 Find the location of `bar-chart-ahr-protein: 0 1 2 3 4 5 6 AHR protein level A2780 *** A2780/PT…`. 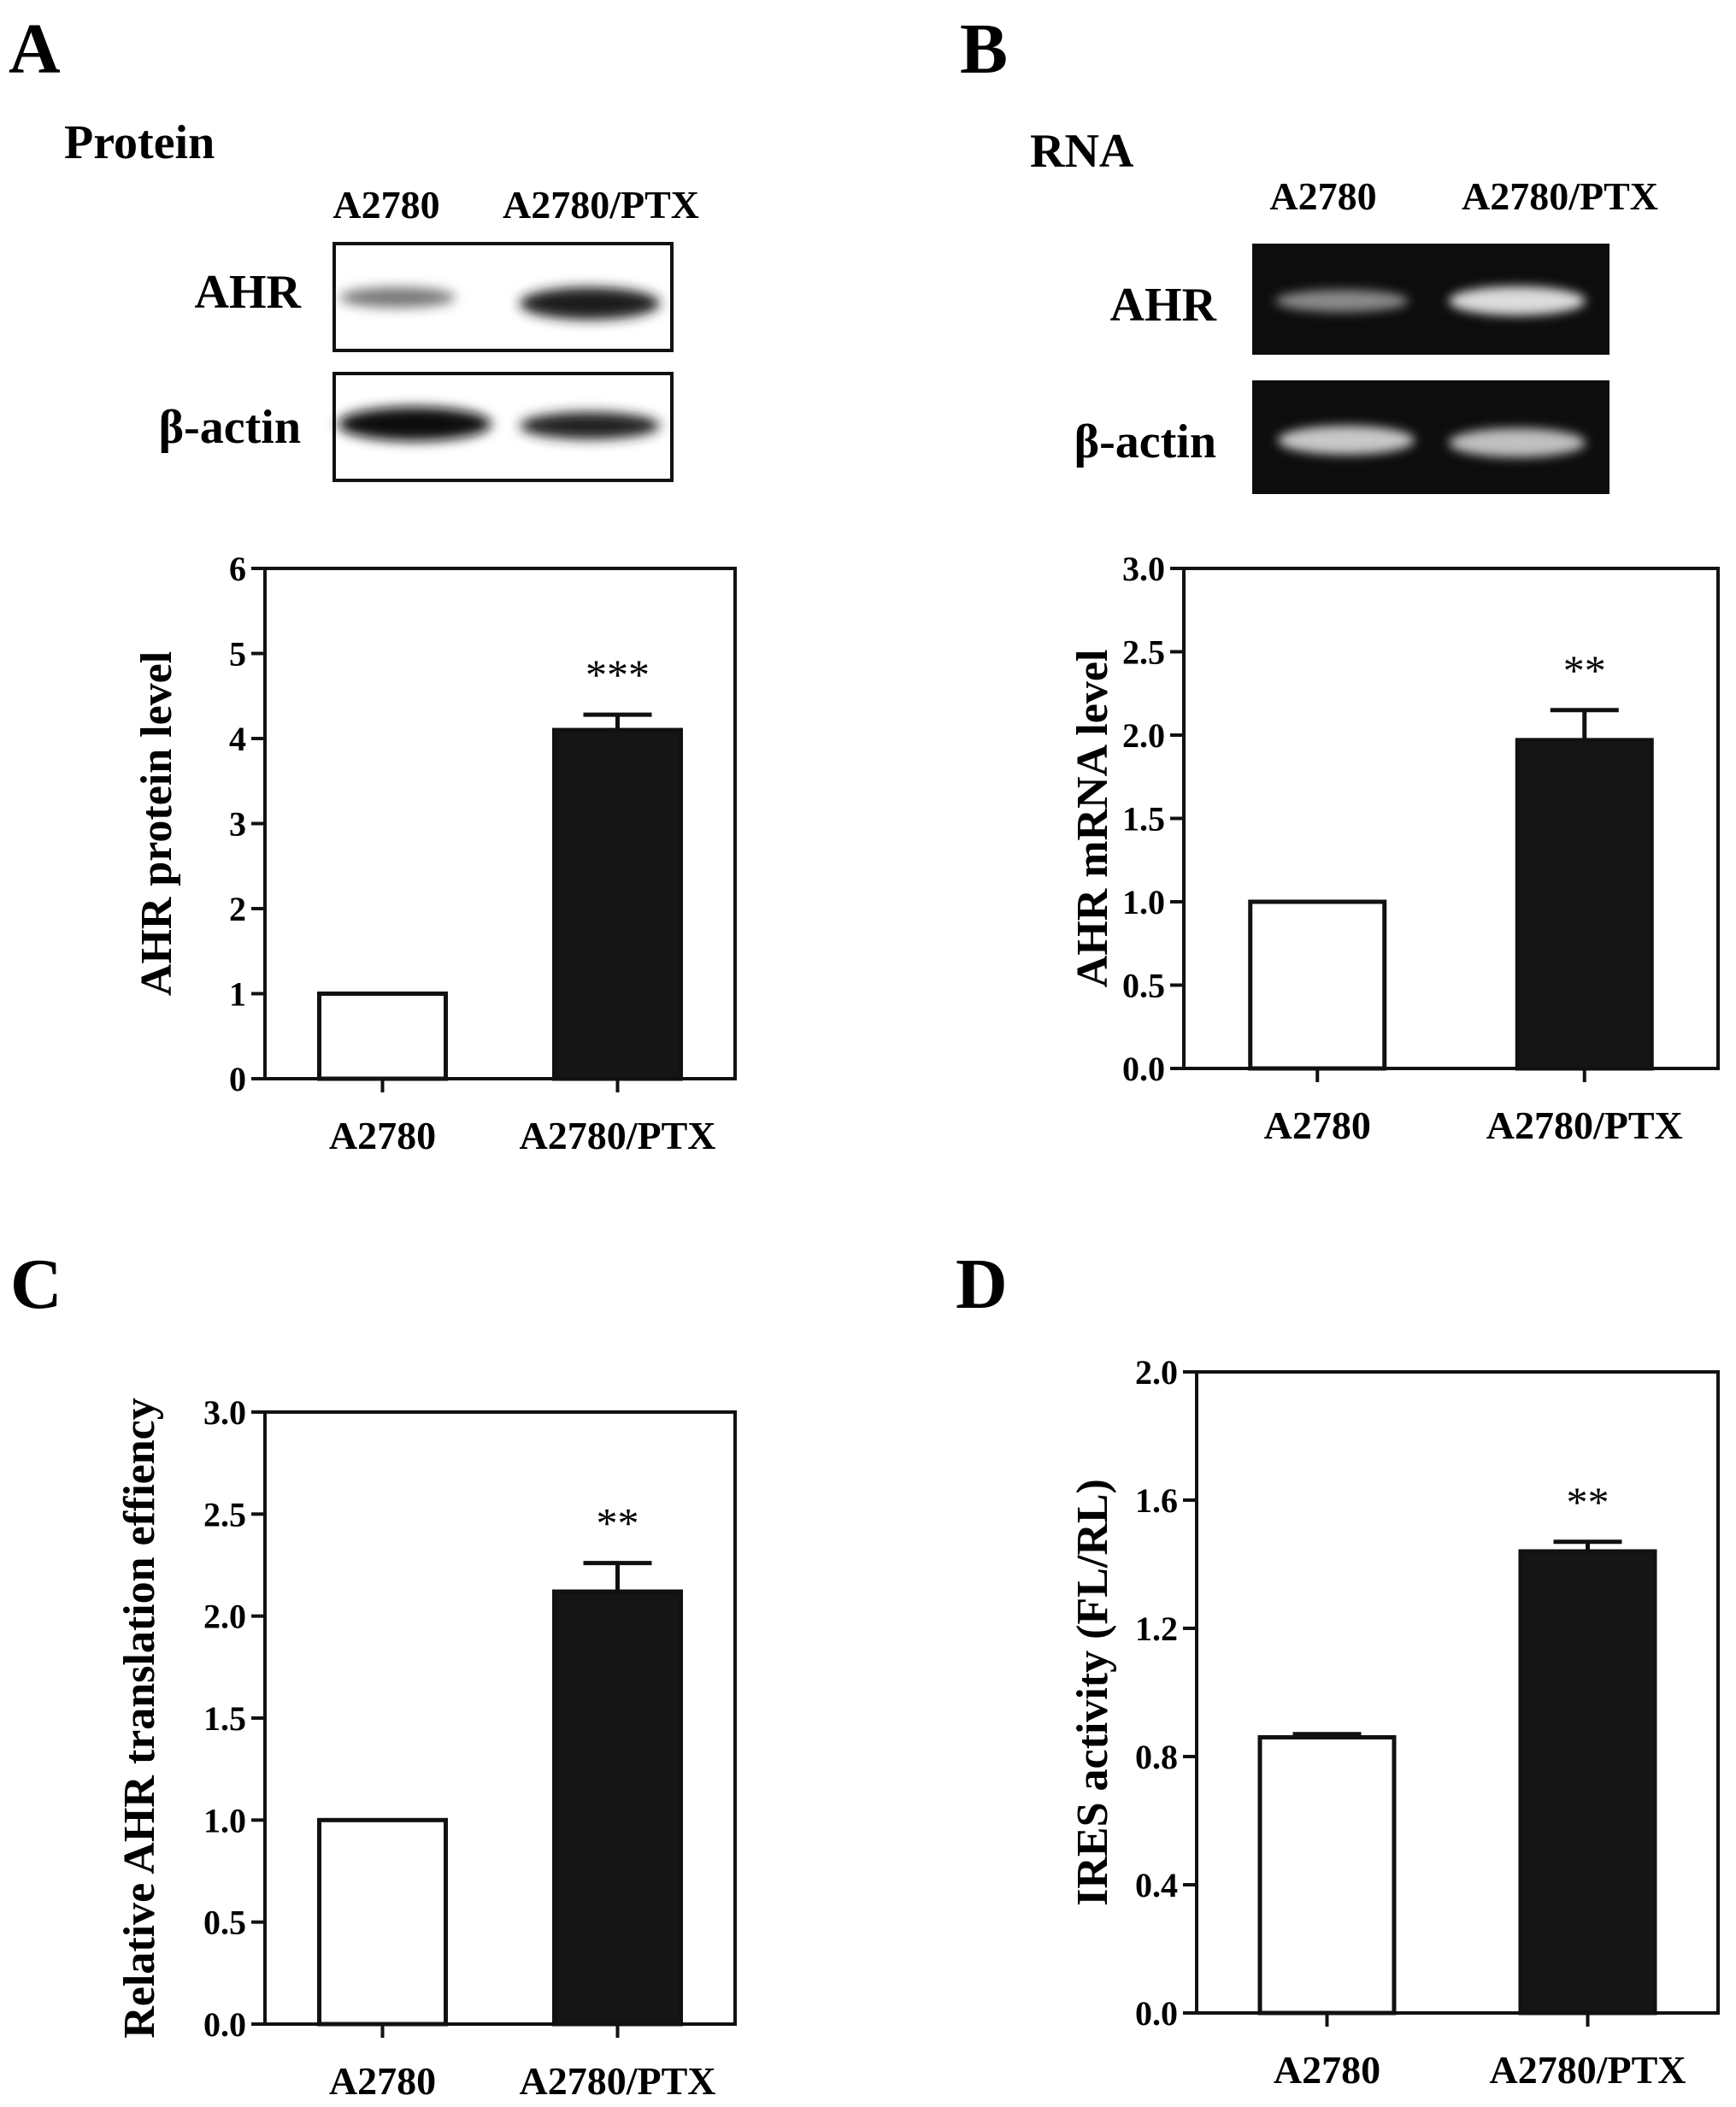

bar-chart-ahr-protein: 0 1 2 3 4 5 6 AHR protein level A2780 *** A2780/PT… is located at coordinates (434, 853).